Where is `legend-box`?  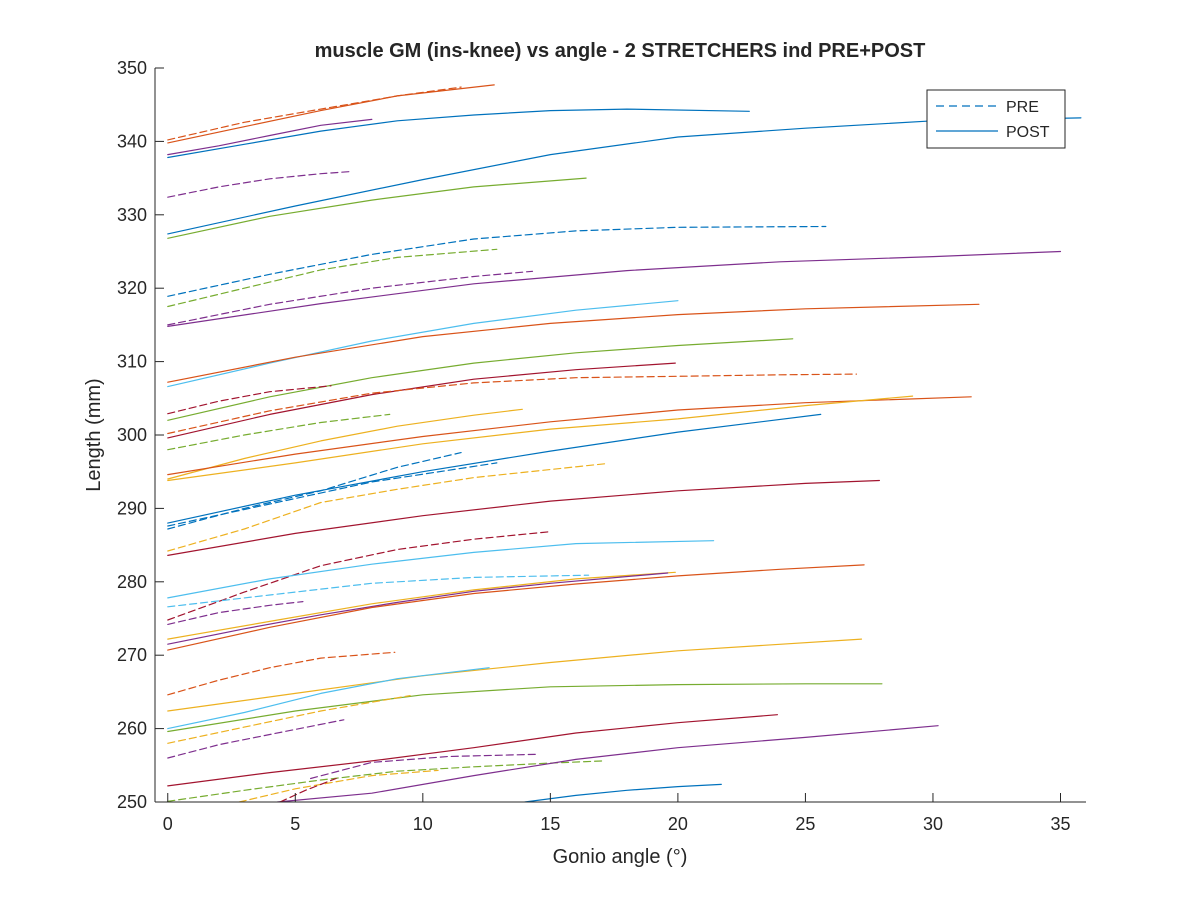 legend-box is located at coordinates (996, 119).